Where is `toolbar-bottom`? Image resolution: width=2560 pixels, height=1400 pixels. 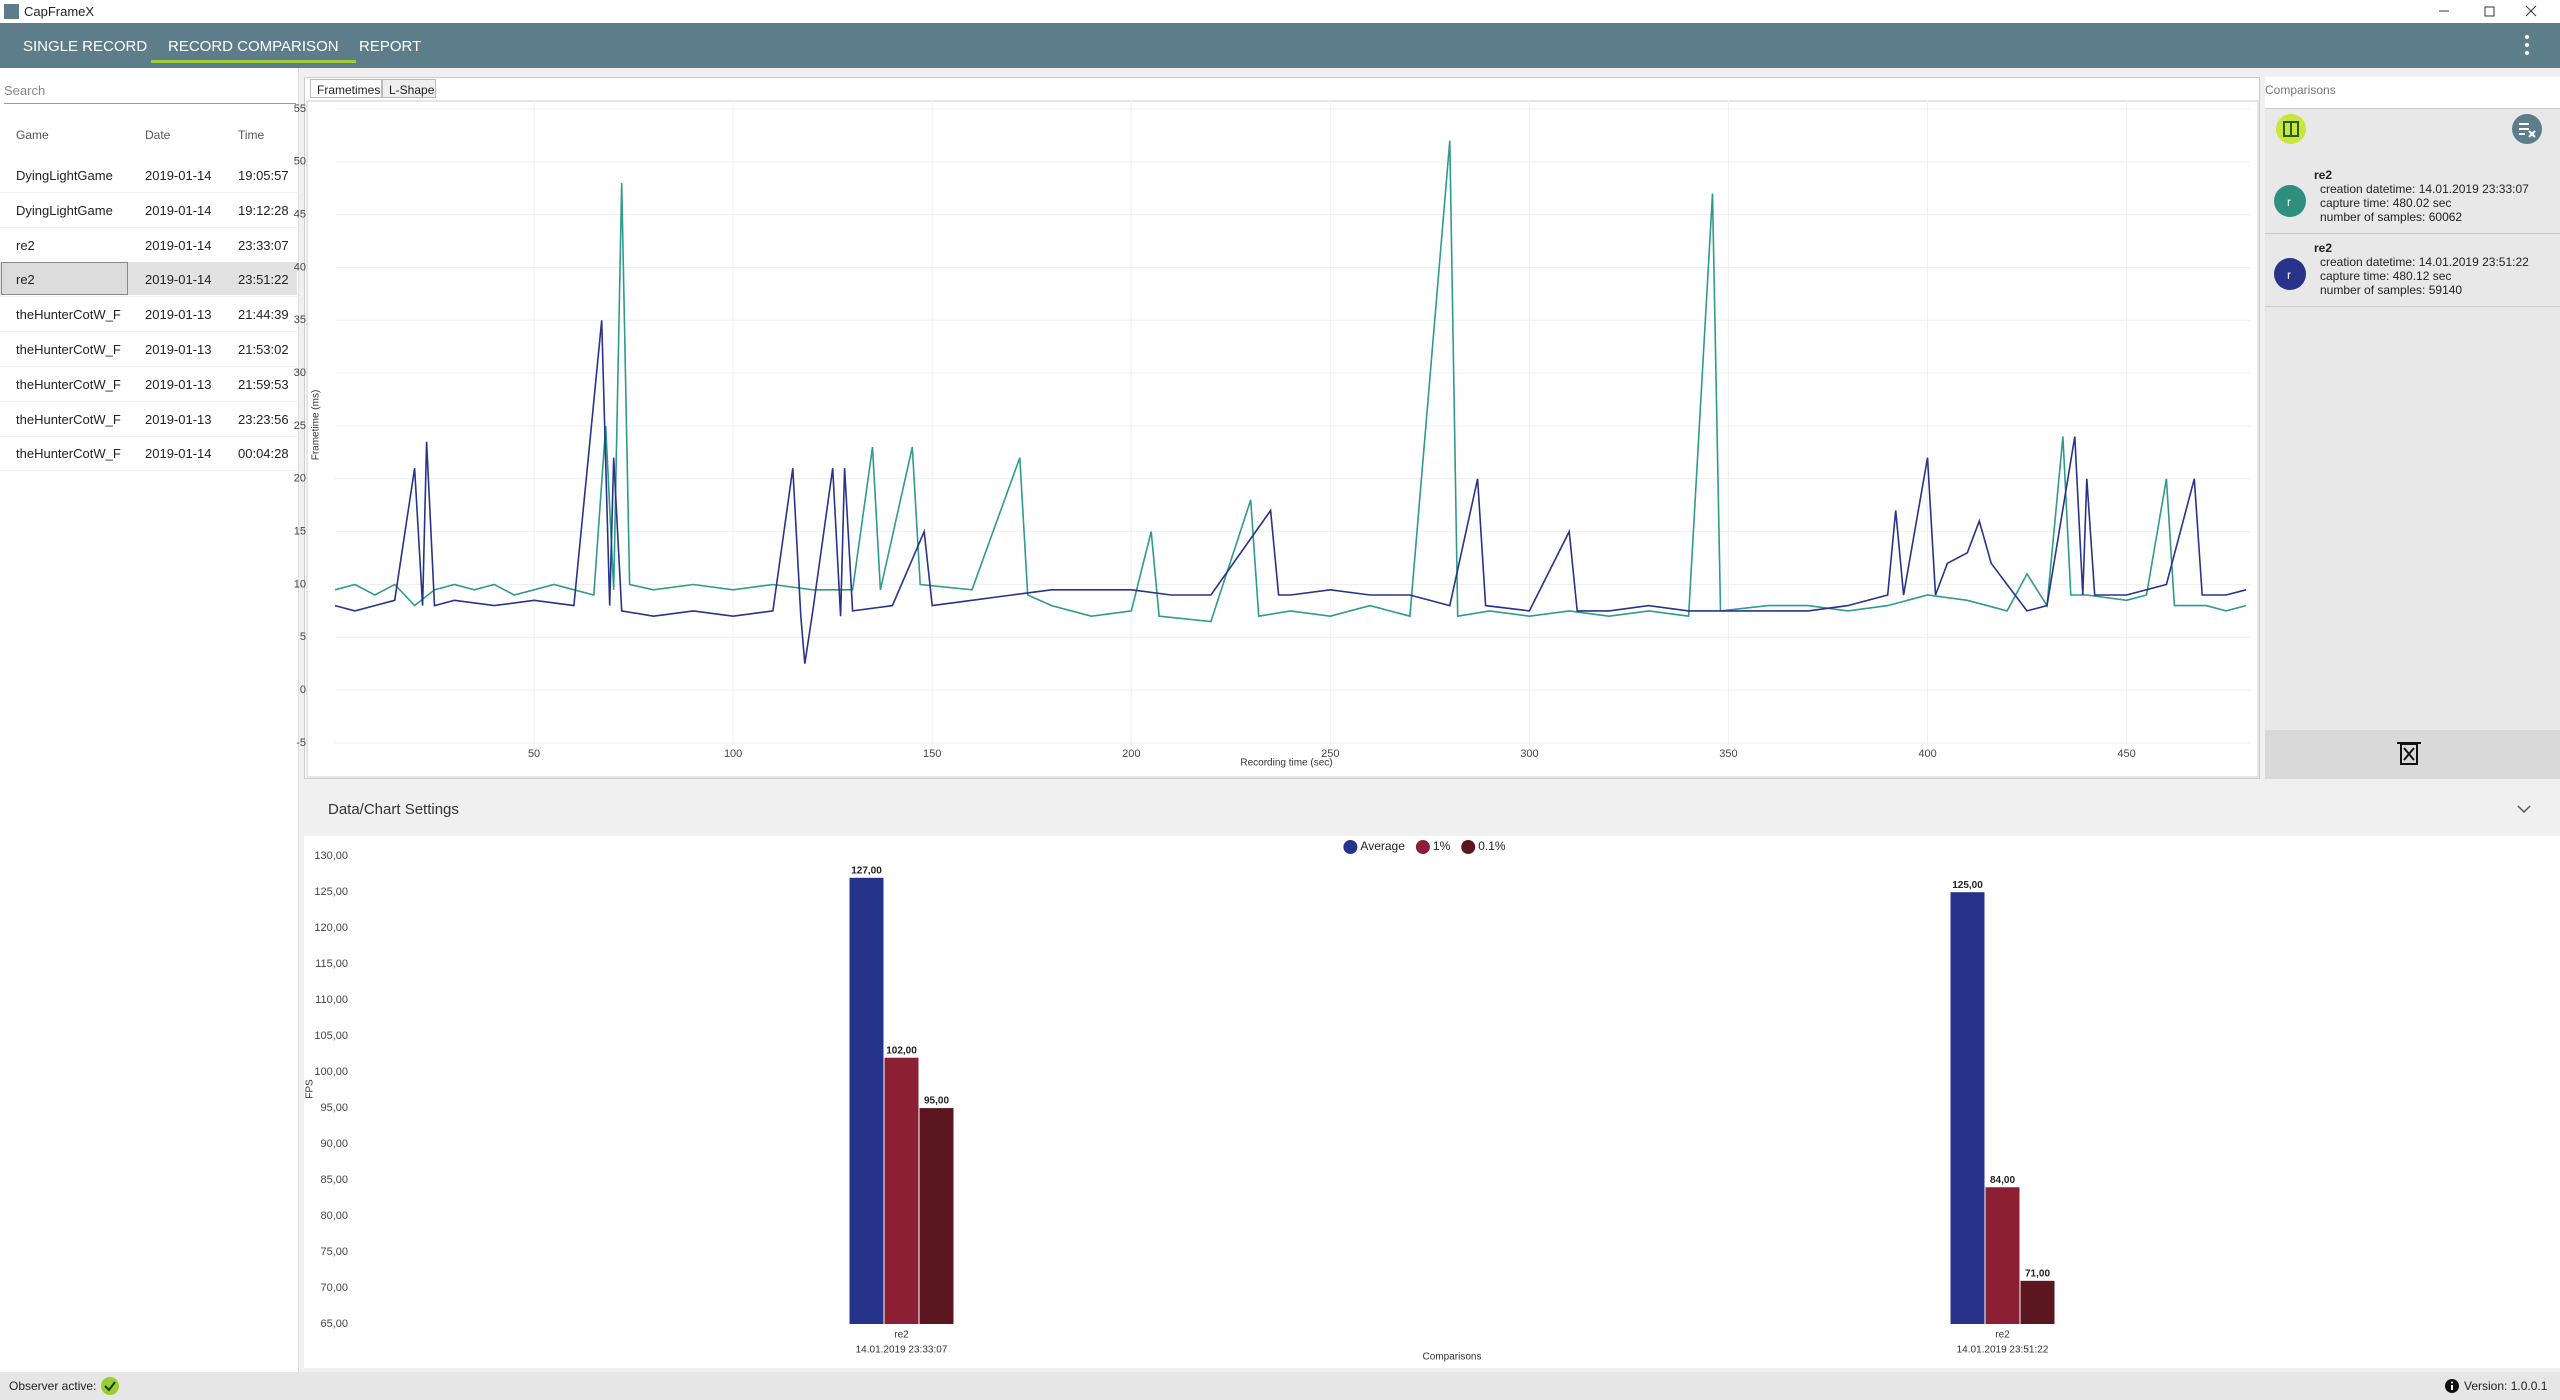 toolbar-bottom is located at coordinates (2412, 754).